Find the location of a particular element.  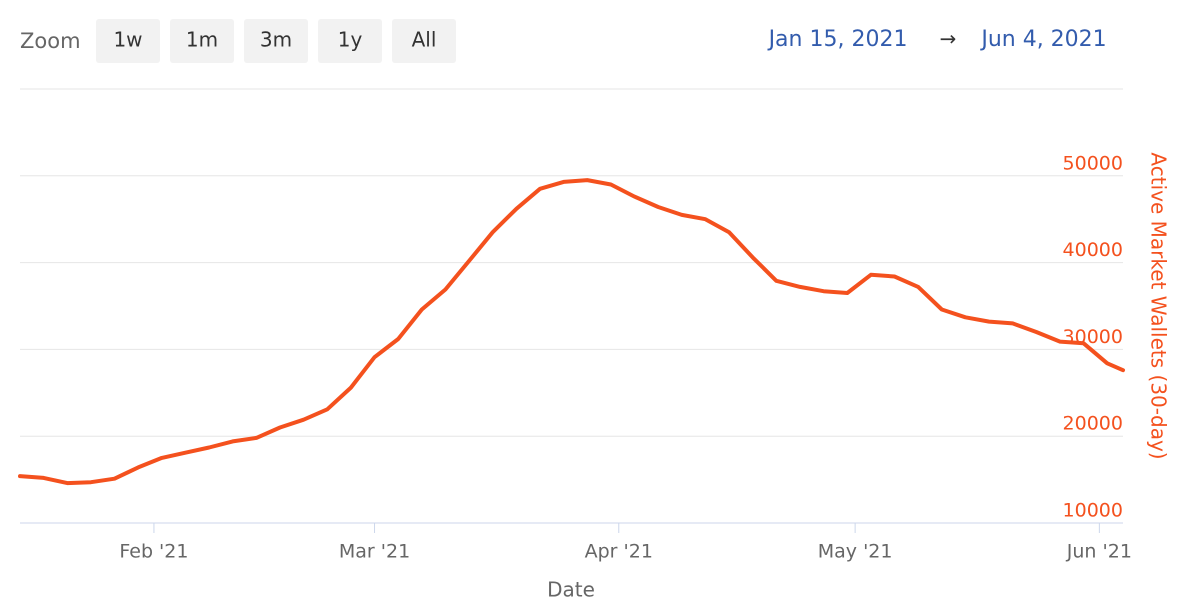

button-label: 1m is located at coordinates (202, 40).